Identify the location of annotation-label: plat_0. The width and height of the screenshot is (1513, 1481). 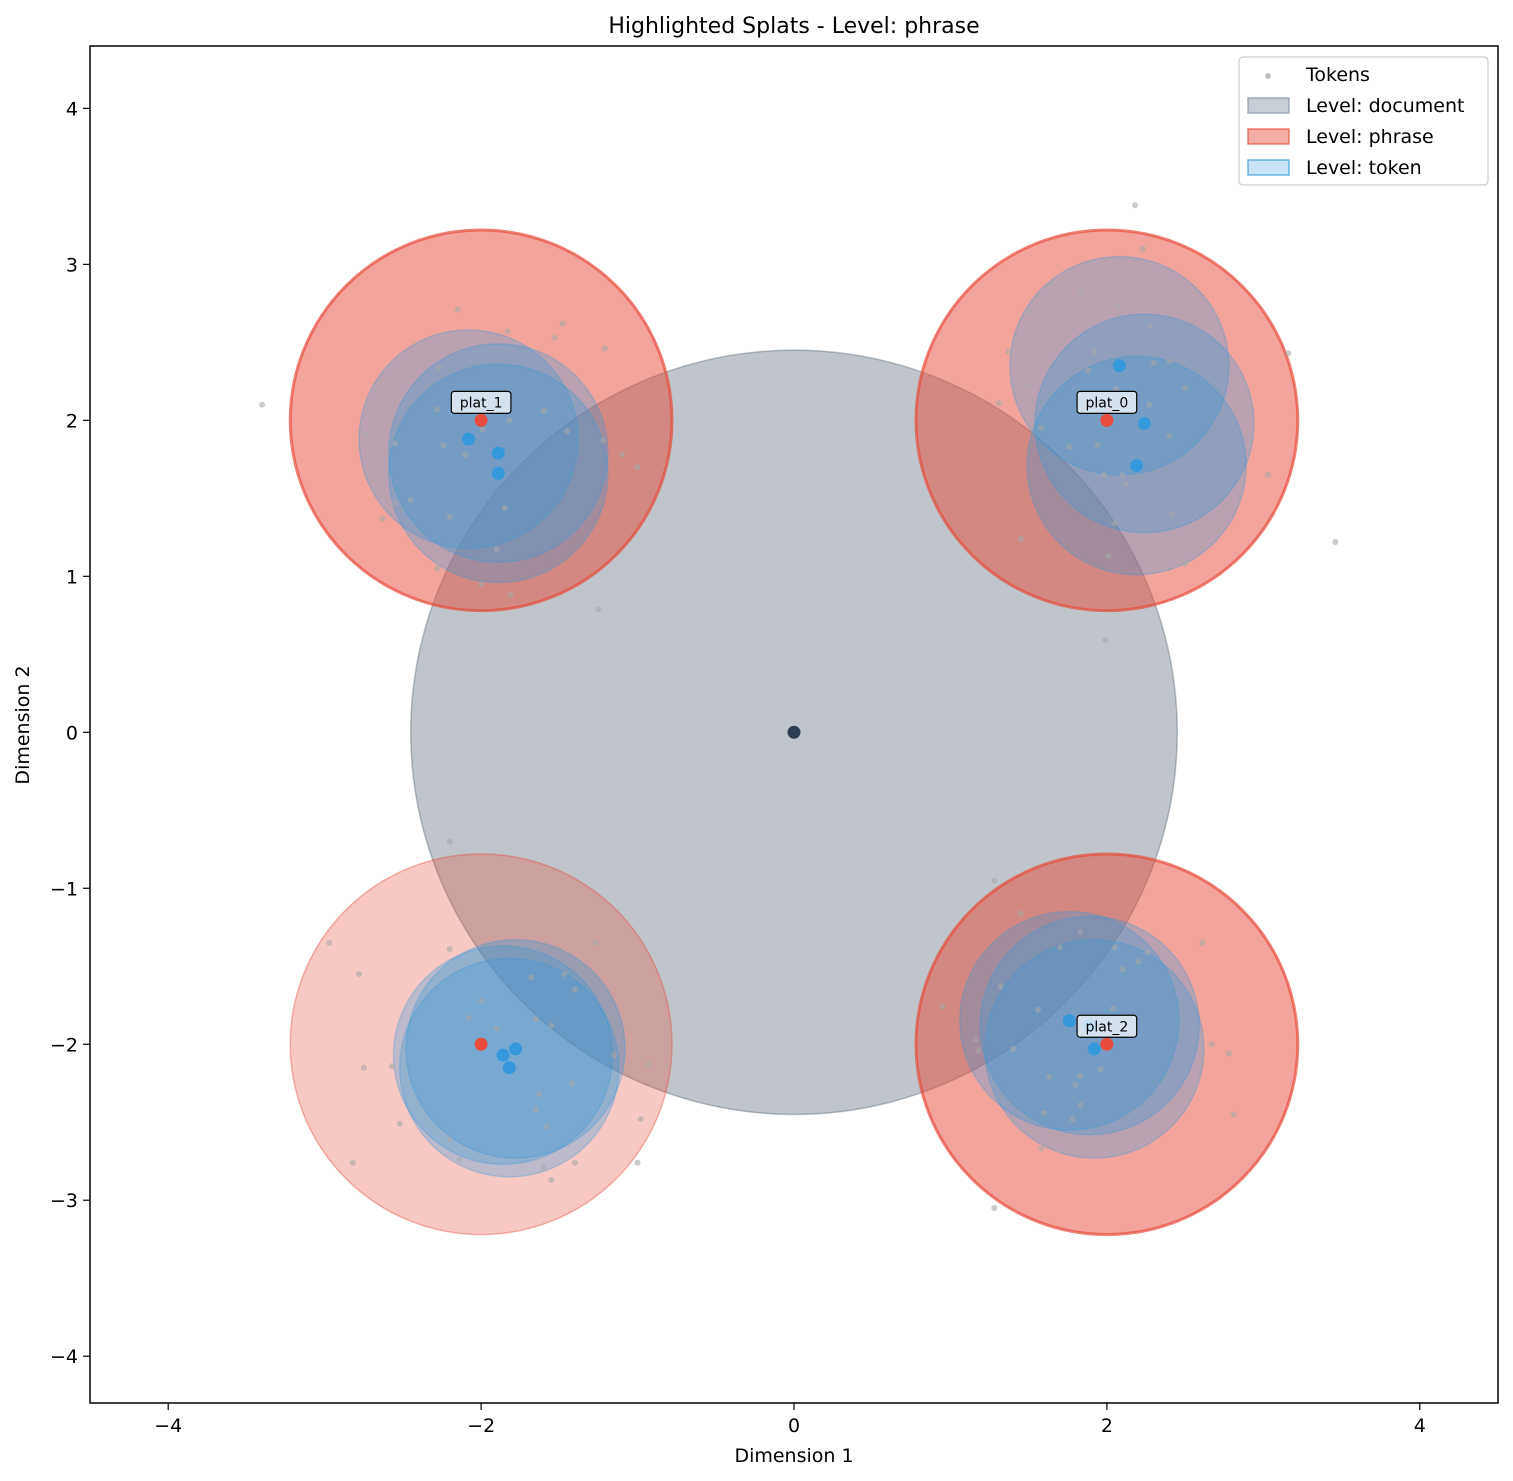
(1107, 403).